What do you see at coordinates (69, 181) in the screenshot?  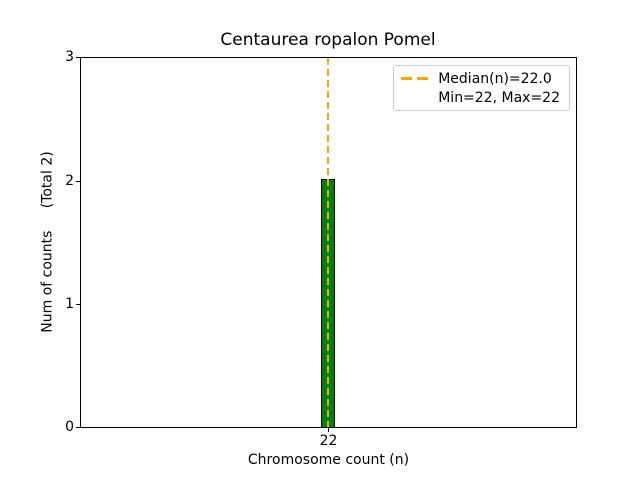 I see `y-tick-label-2: 2` at bounding box center [69, 181].